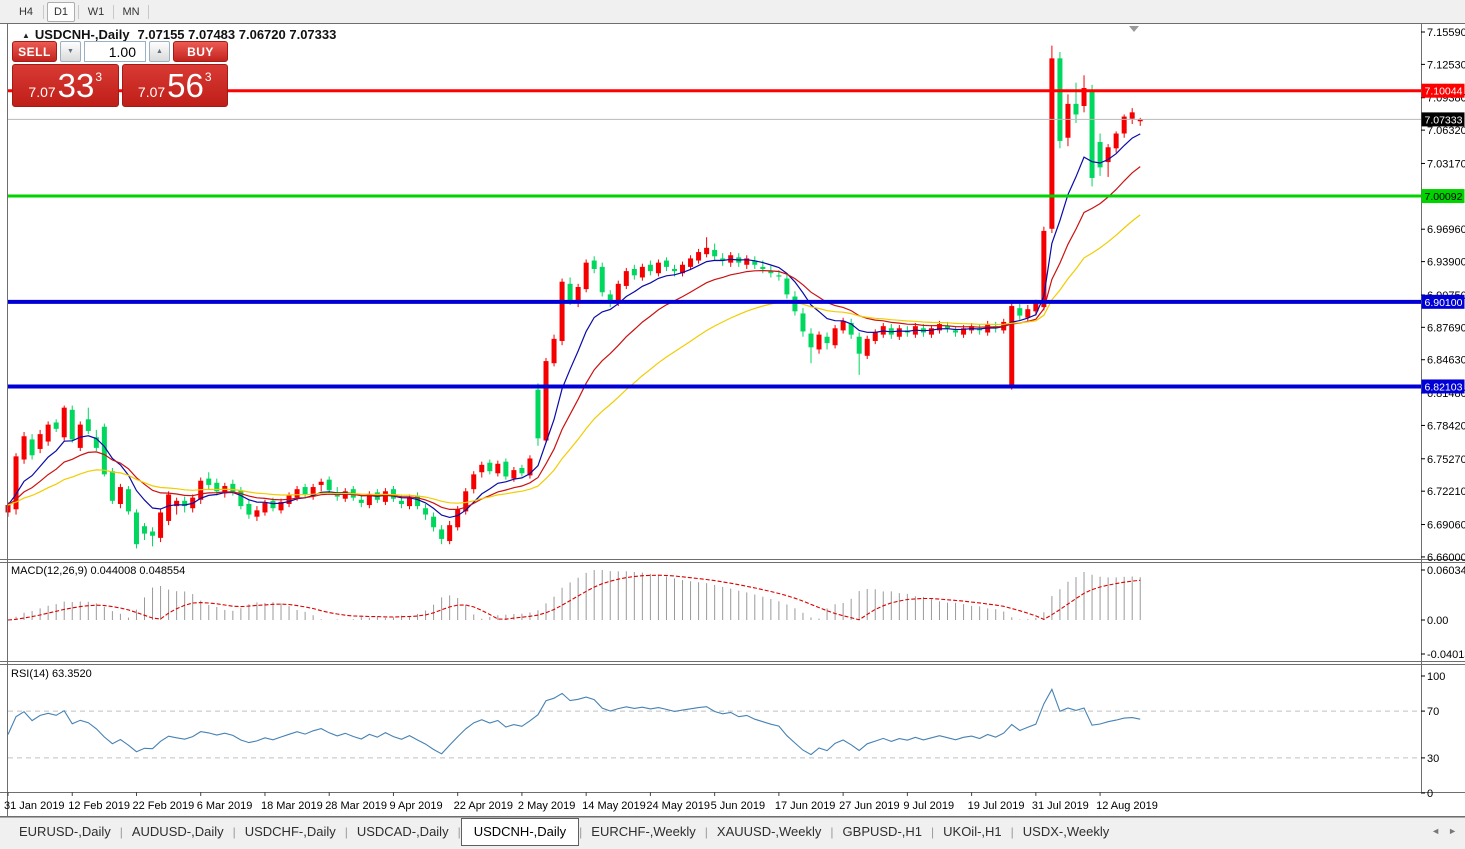 Image resolution: width=1465 pixels, height=849 pixels. I want to click on tab-scroll-right-icon: ►, so click(1452, 831).